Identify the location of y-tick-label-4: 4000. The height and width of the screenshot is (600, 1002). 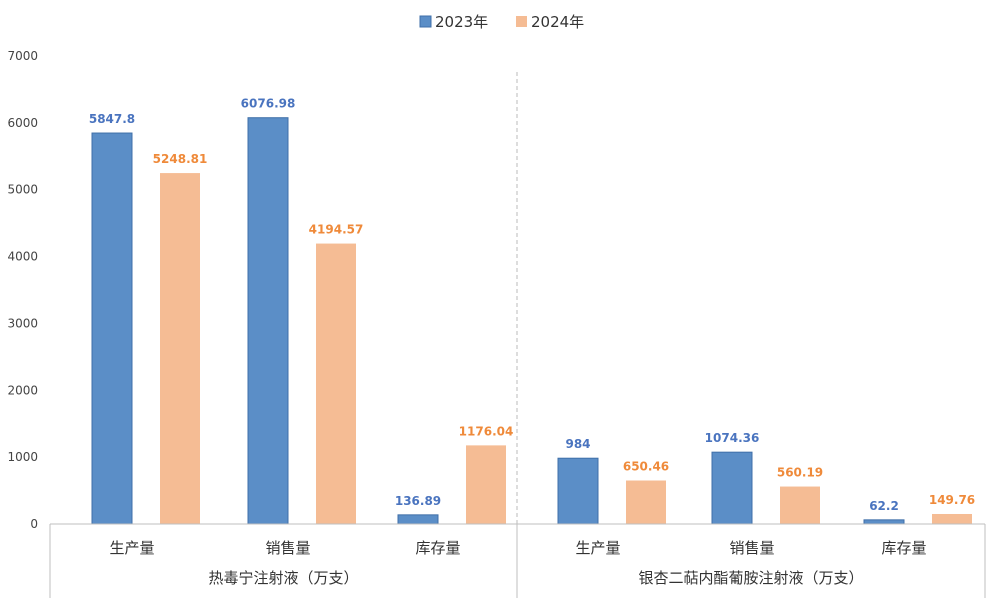
(22, 257).